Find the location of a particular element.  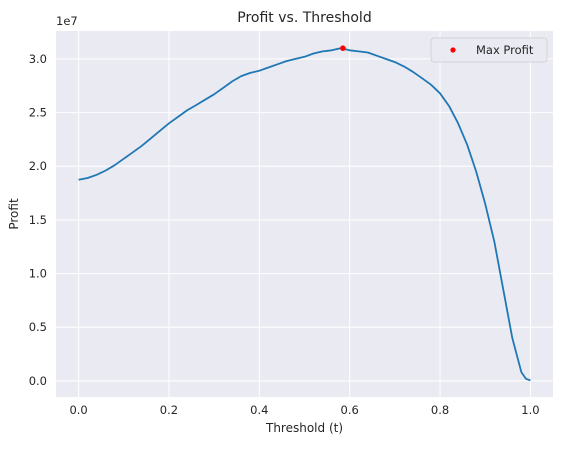

chart-title: Profit vs. Threshold is located at coordinates (304, 18).